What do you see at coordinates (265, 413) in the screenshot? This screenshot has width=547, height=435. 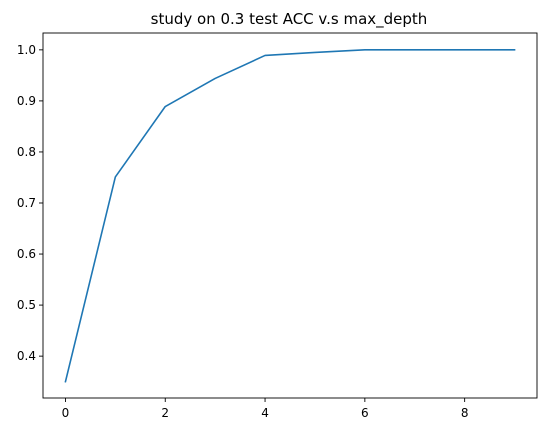 I see `x-tick-label: 4` at bounding box center [265, 413].